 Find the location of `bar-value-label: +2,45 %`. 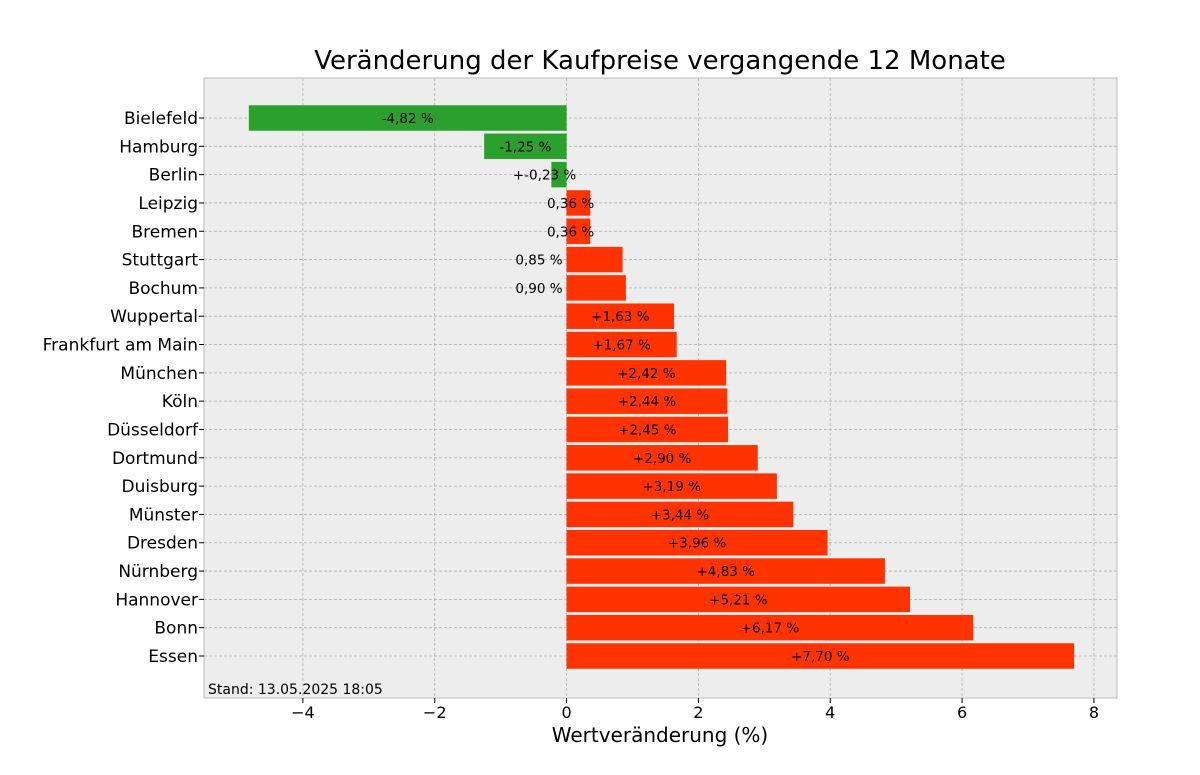

bar-value-label: +2,45 % is located at coordinates (647, 430).